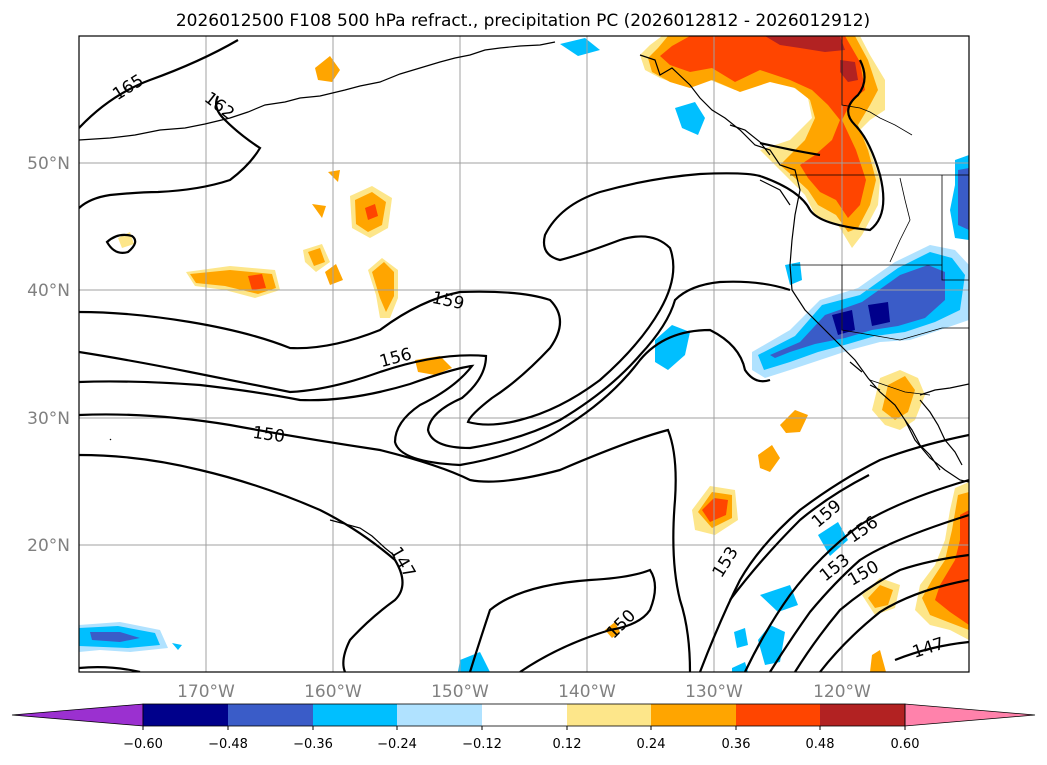 The height and width of the screenshot is (765, 1047). I want to click on coast-baja, so click(933, 435).